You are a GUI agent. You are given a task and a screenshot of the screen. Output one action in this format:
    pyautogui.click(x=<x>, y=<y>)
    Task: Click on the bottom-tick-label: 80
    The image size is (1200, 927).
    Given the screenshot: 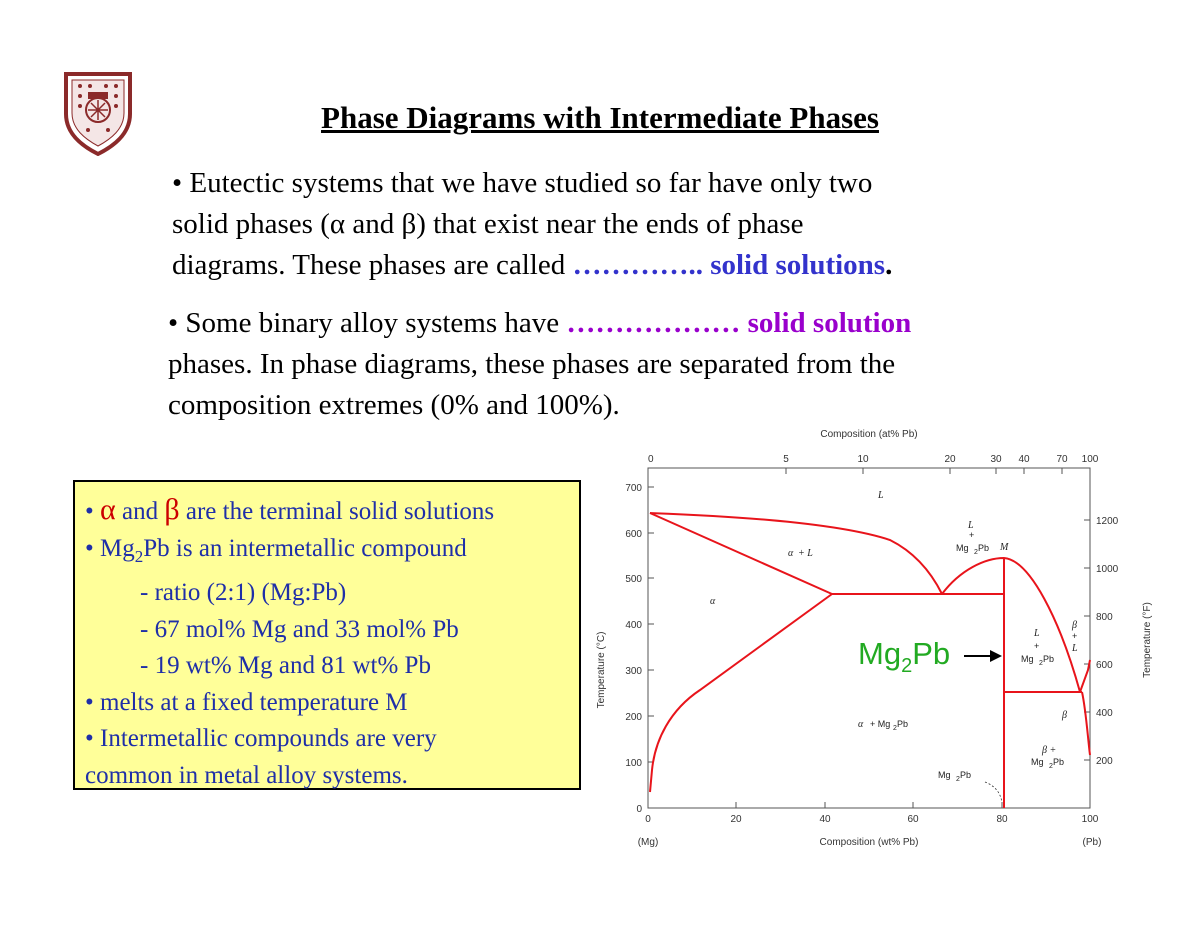 What is the action you would take?
    pyautogui.click(x=1002, y=819)
    